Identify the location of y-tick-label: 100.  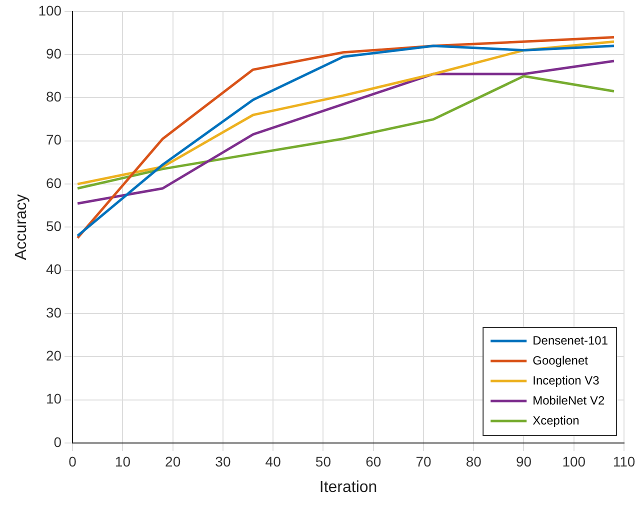
(50, 10).